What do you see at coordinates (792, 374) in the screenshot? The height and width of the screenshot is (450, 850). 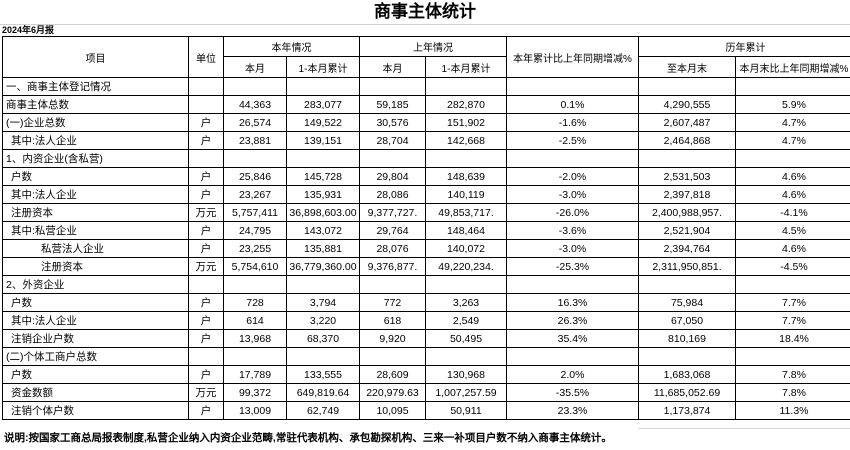 I see `value-cell: 7.8%` at bounding box center [792, 374].